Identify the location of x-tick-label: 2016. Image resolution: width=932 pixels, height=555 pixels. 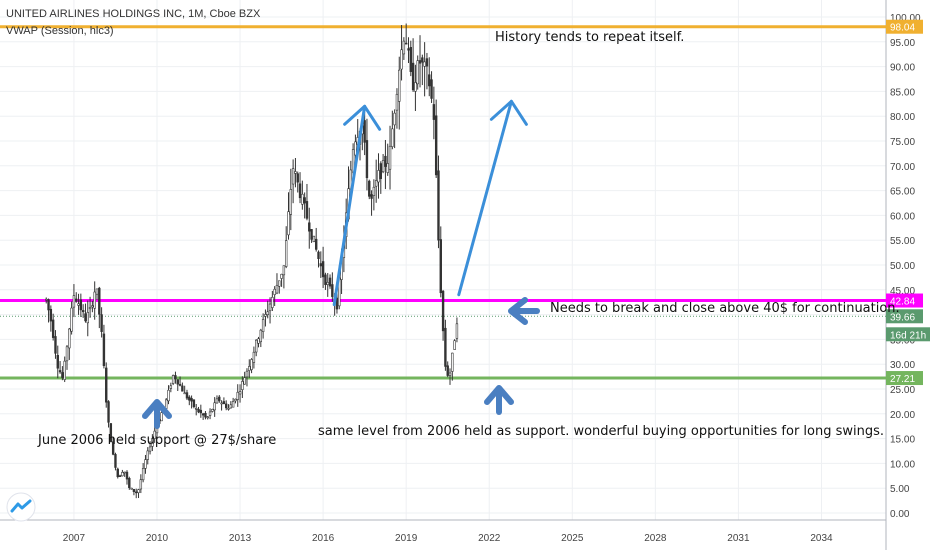
(323, 538).